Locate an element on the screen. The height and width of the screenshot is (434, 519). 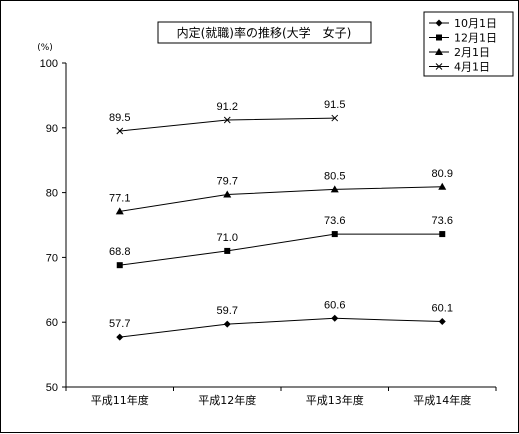
data-label: 60.6 is located at coordinates (334, 305).